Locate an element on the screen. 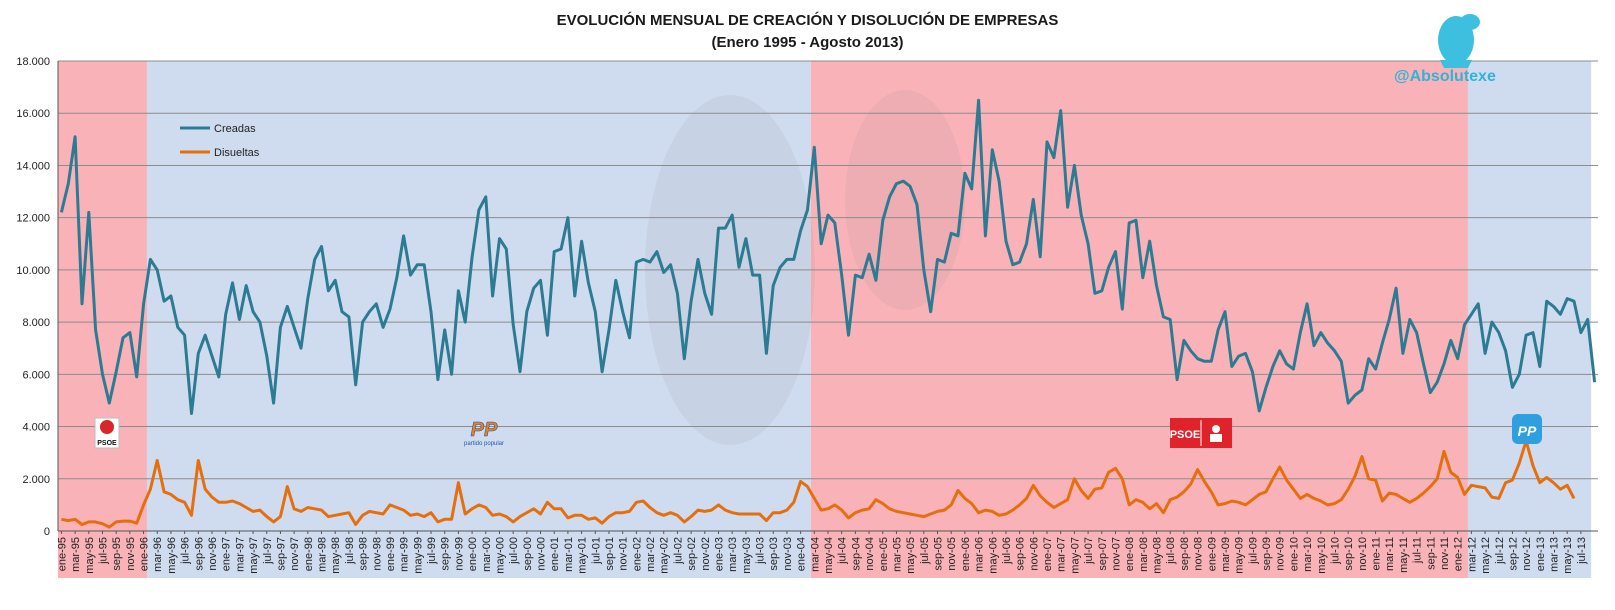 Image resolution: width=1615 pixels, height=610 pixels. y-tick-label: 12.000 is located at coordinates (33, 219).